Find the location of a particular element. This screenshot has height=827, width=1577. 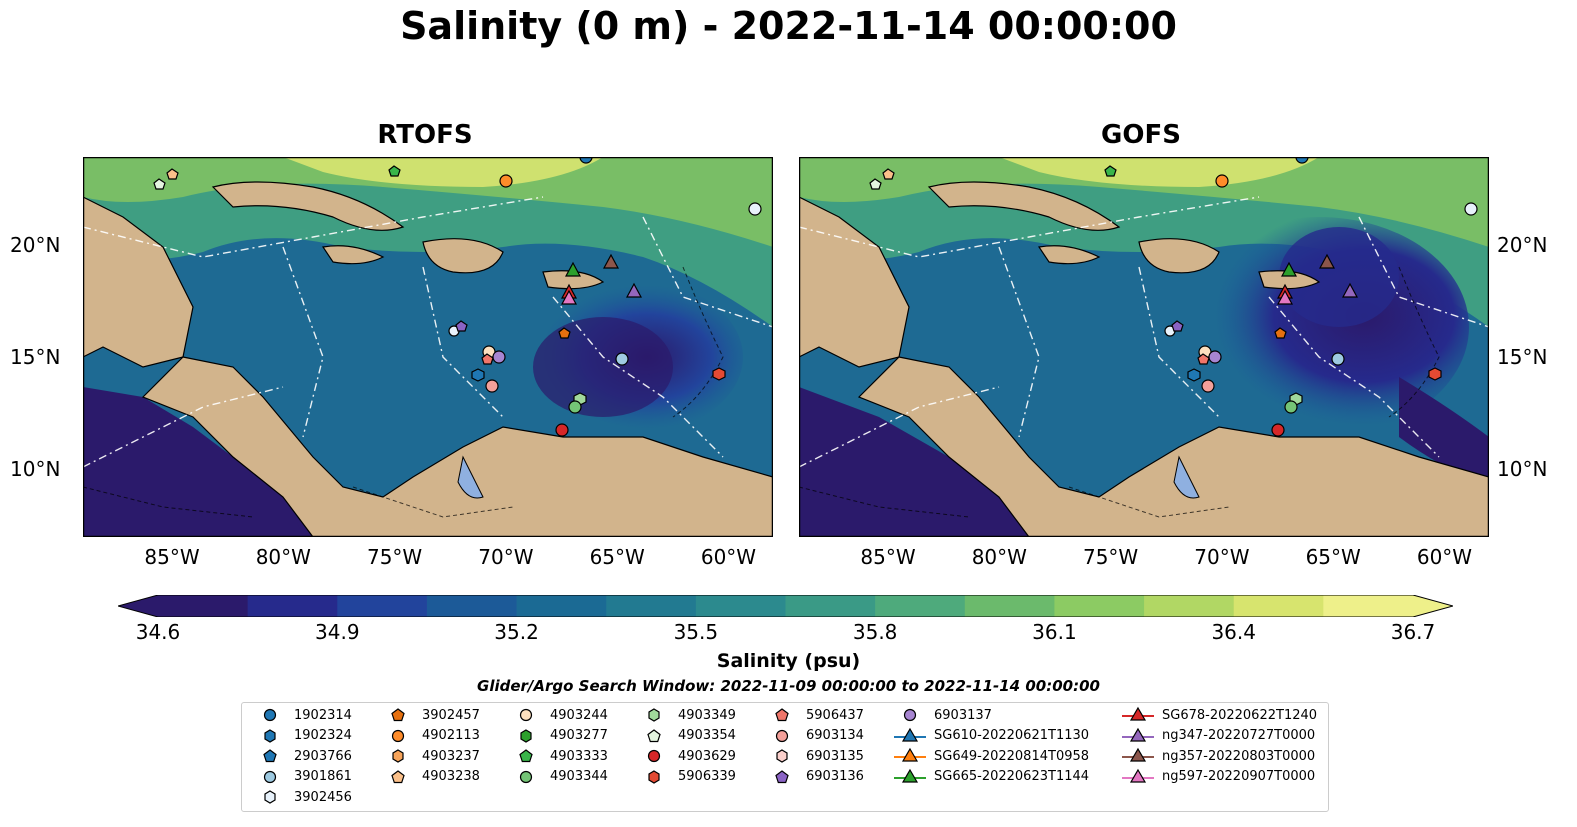

observation-markers-gofs is located at coordinates (1173, 297).